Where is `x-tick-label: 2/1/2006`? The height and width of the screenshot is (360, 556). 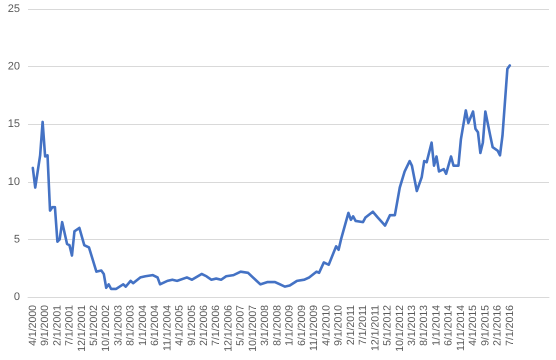 x-tick-label: 2/1/2006 is located at coordinates (204, 325).